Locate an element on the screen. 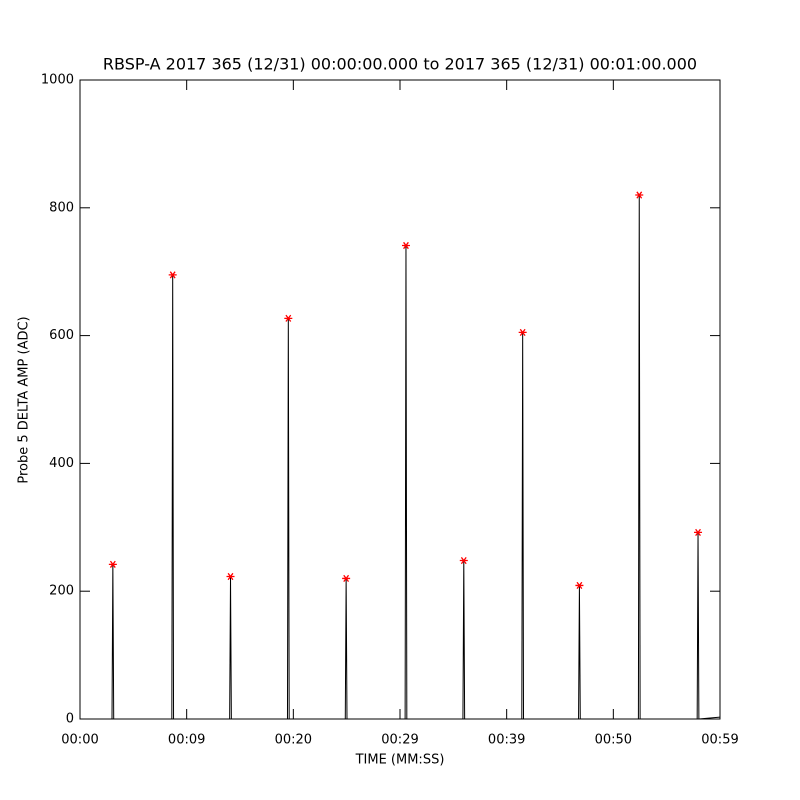  x-tick-label: 00:59 is located at coordinates (719, 740).